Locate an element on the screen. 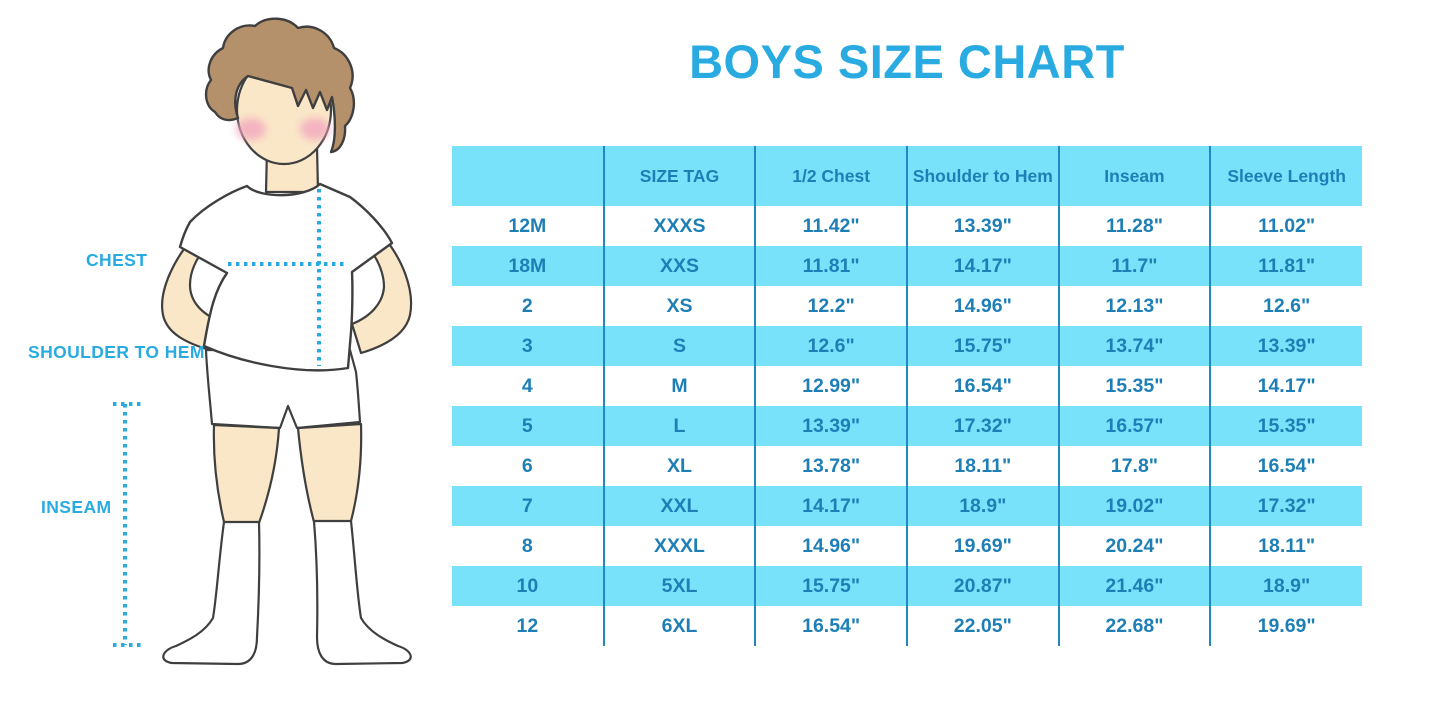 This screenshot has width=1445, height=723. right-leg is located at coordinates (329, 473).